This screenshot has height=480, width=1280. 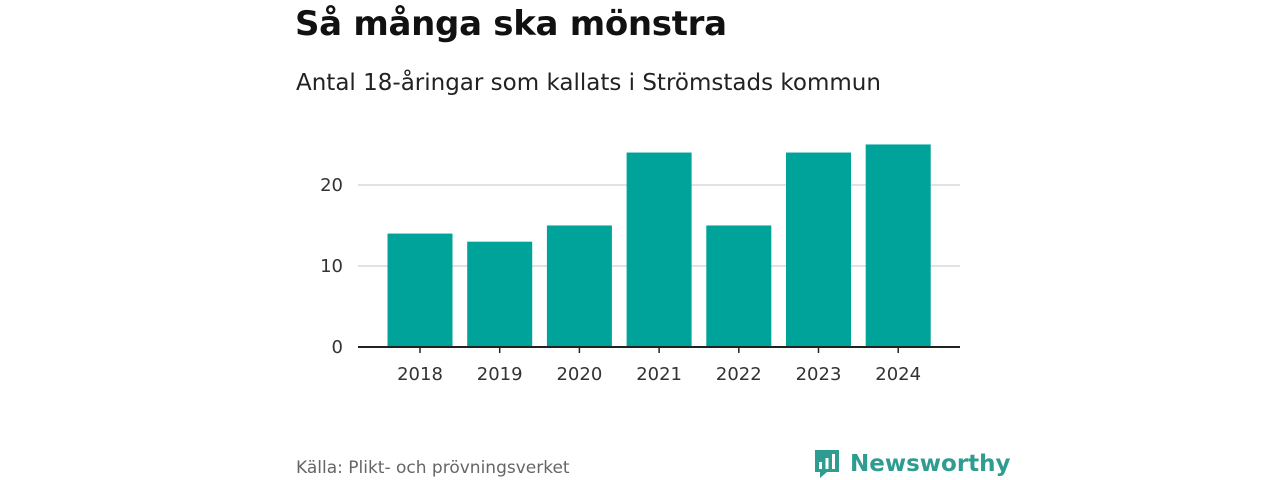 I want to click on bar-2023, so click(x=818, y=249).